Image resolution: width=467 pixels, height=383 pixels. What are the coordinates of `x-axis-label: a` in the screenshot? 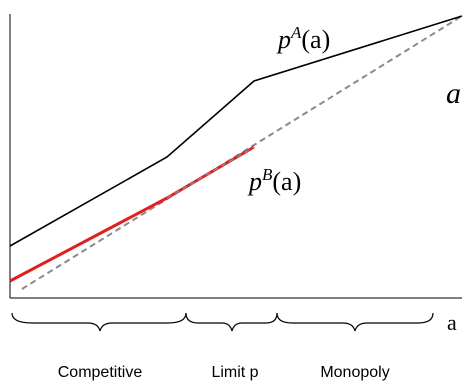 It's located at (452, 322).